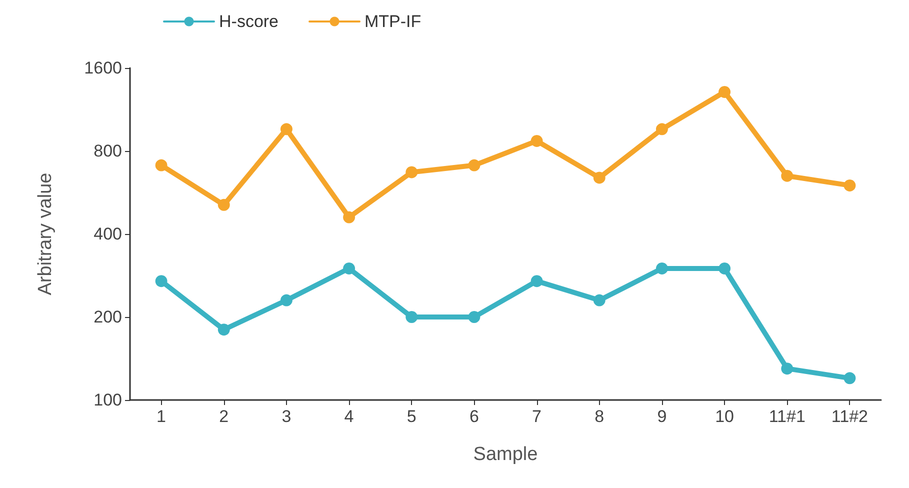  What do you see at coordinates (411, 416) in the screenshot?
I see `x-tick-label: 5` at bounding box center [411, 416].